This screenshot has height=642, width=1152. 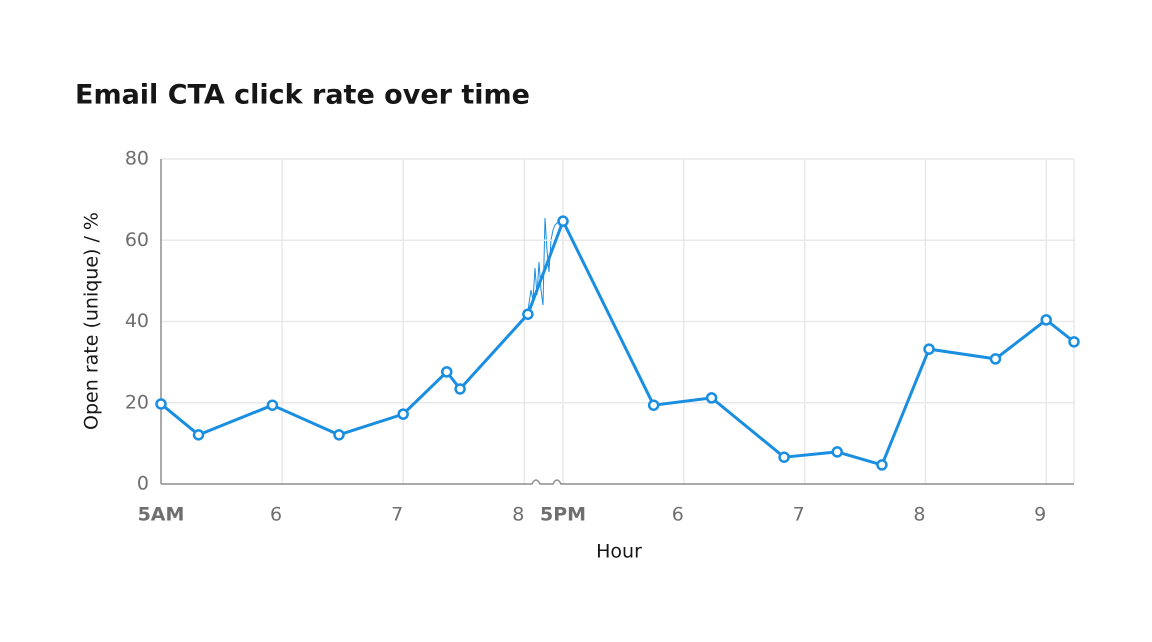 What do you see at coordinates (1040, 515) in the screenshot?
I see `x-tick-label: 9` at bounding box center [1040, 515].